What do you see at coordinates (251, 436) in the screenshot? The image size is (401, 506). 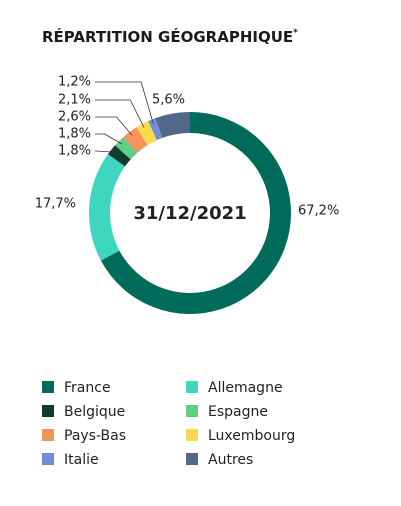 I see `legend-label: Luxembourg` at bounding box center [251, 436].